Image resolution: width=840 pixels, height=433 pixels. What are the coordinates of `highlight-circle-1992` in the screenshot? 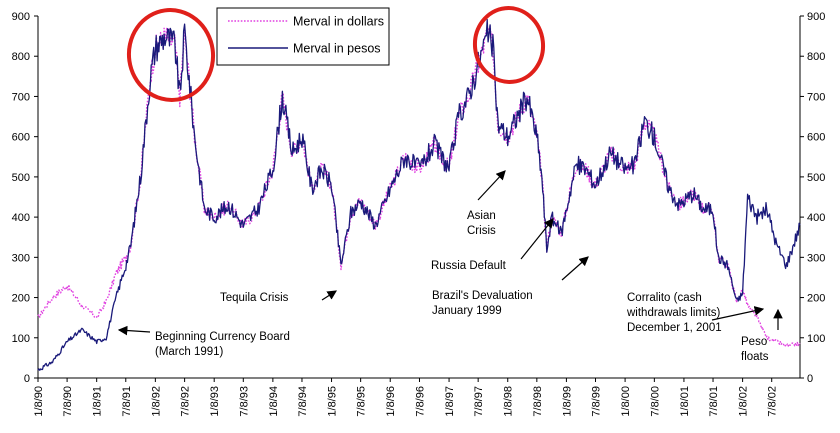 It's located at (171, 55).